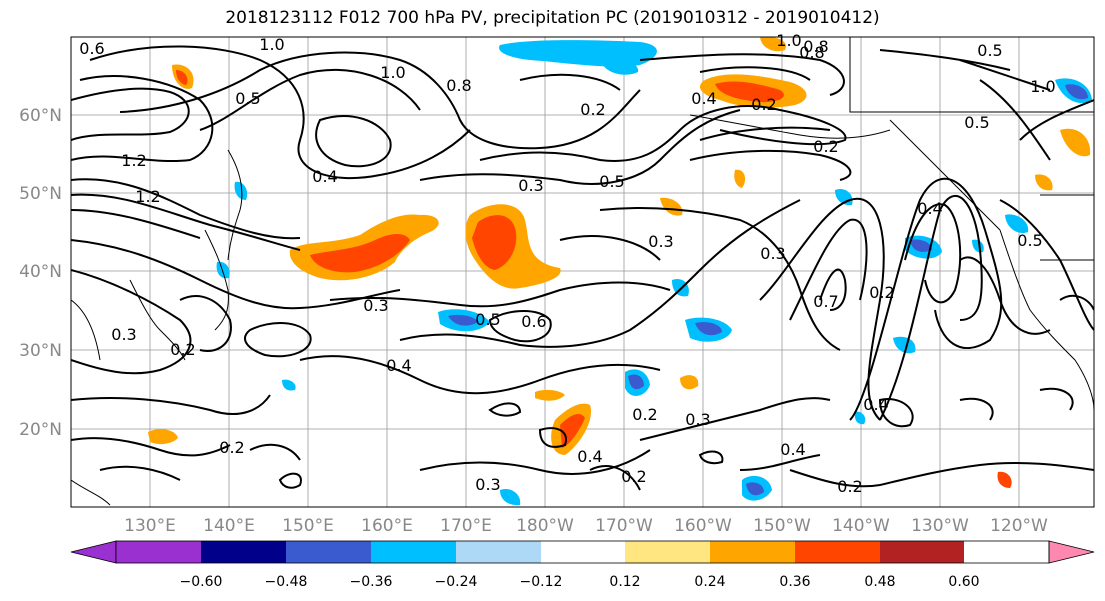 This screenshot has height=601, width=1105. I want to click on colorbar-tick-label: −0.48, so click(286, 582).